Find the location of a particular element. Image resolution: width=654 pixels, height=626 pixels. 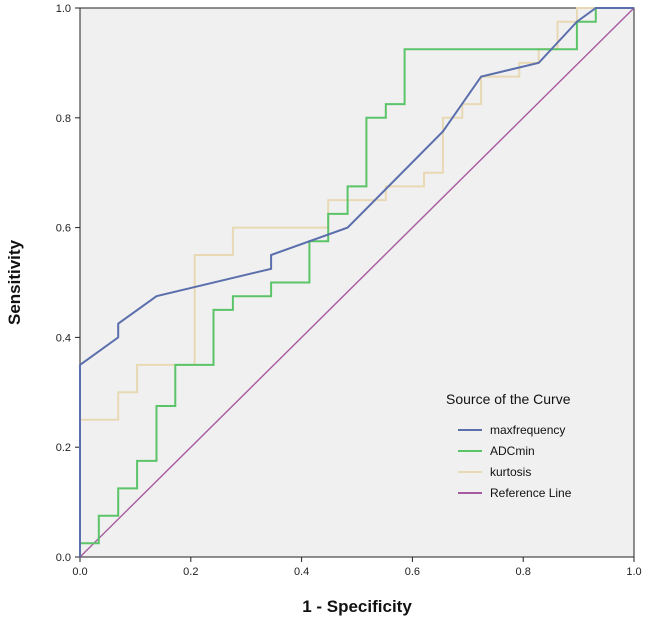

x-tick-label: 0.2 is located at coordinates (190, 572).